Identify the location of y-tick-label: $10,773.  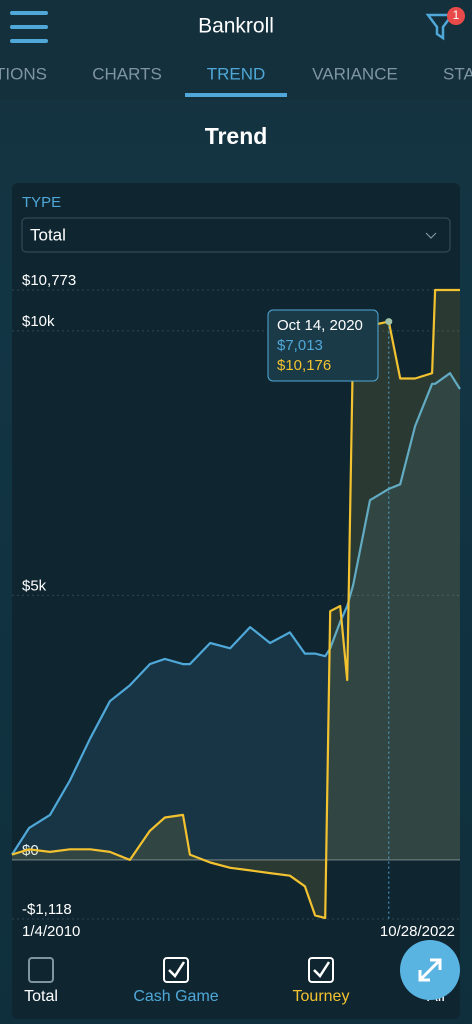
(49, 280).